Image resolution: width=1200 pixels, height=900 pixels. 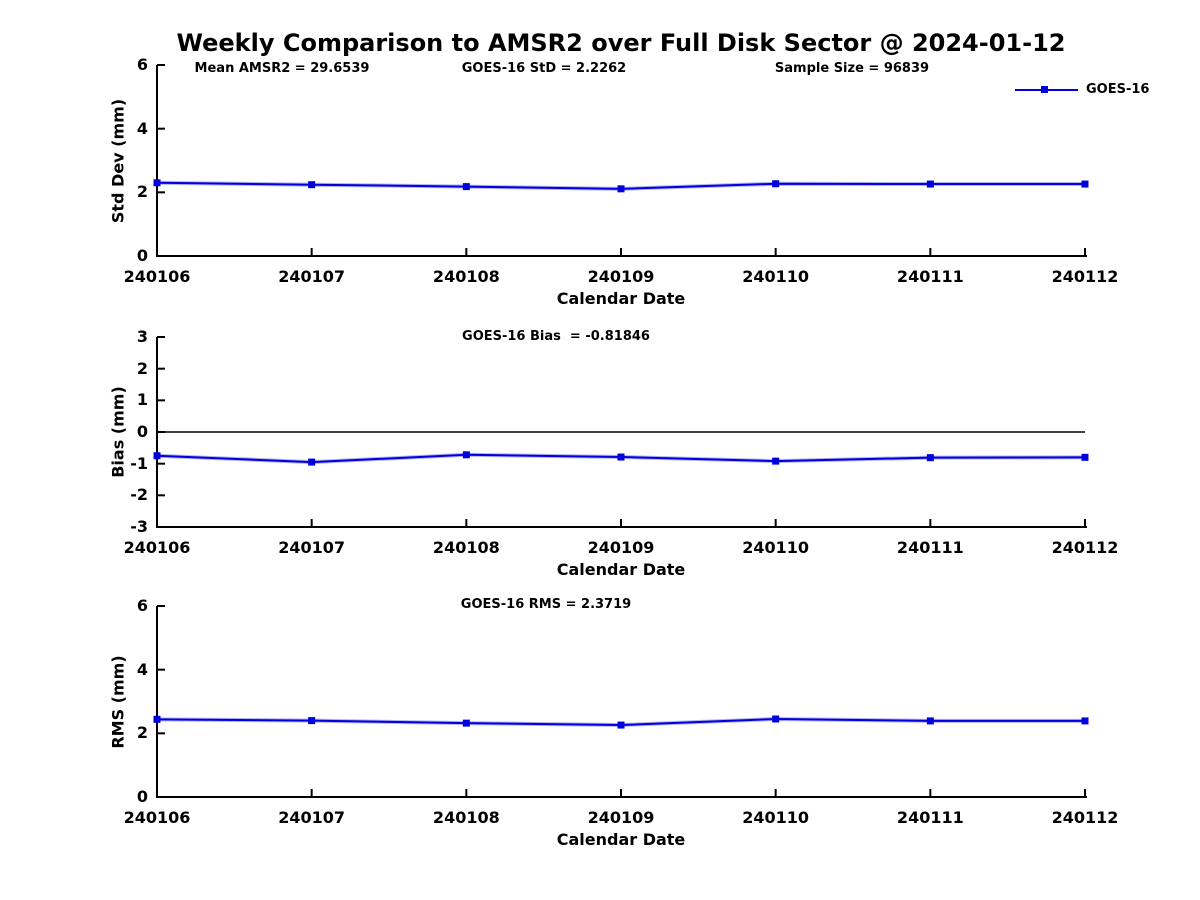 I want to click on legend-label: GOES-16, so click(x=1118, y=89).